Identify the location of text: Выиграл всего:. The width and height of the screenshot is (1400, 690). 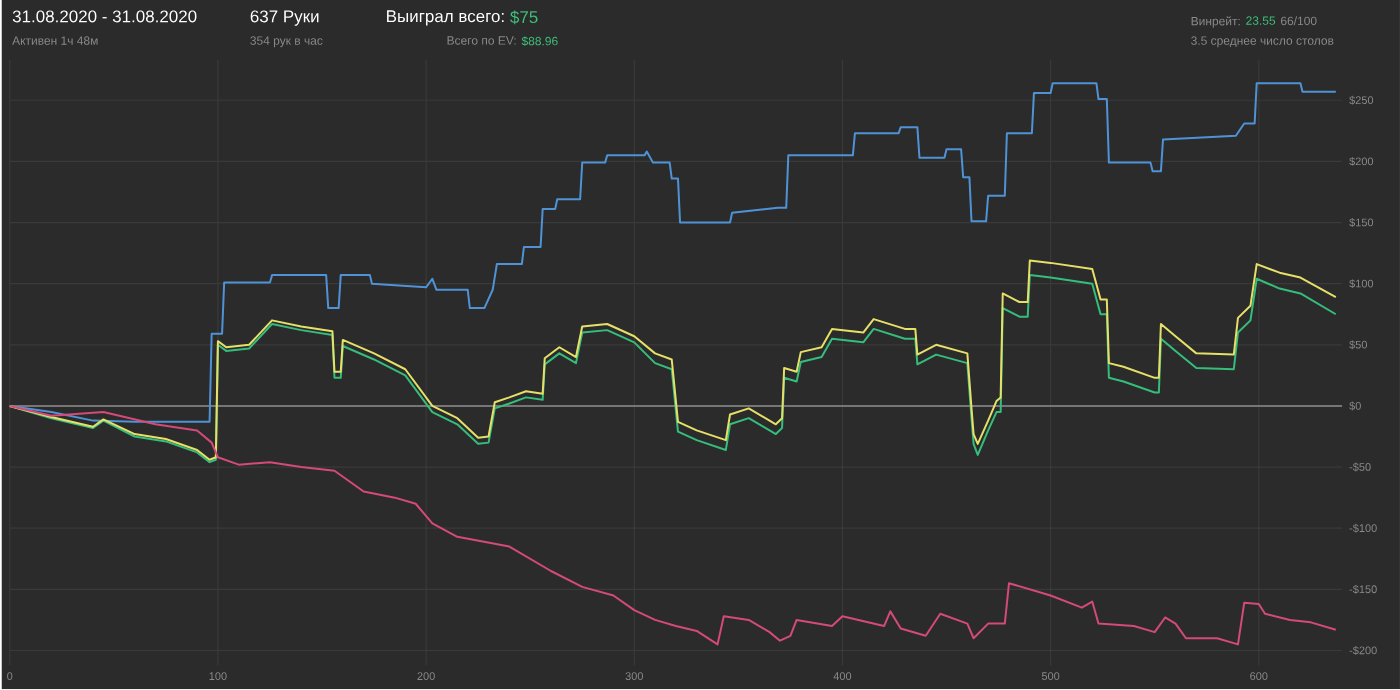
(445, 18).